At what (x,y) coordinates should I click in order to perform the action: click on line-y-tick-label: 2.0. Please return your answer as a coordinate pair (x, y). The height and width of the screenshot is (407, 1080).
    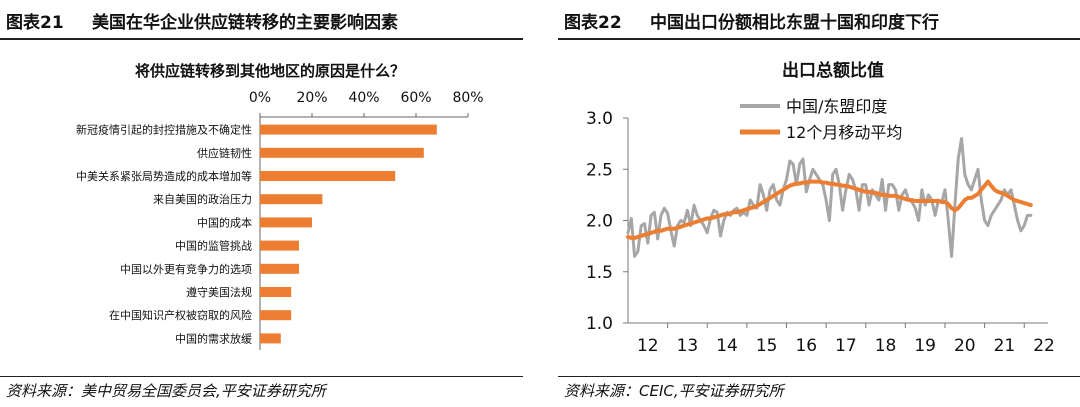
    Looking at the image, I should click on (599, 222).